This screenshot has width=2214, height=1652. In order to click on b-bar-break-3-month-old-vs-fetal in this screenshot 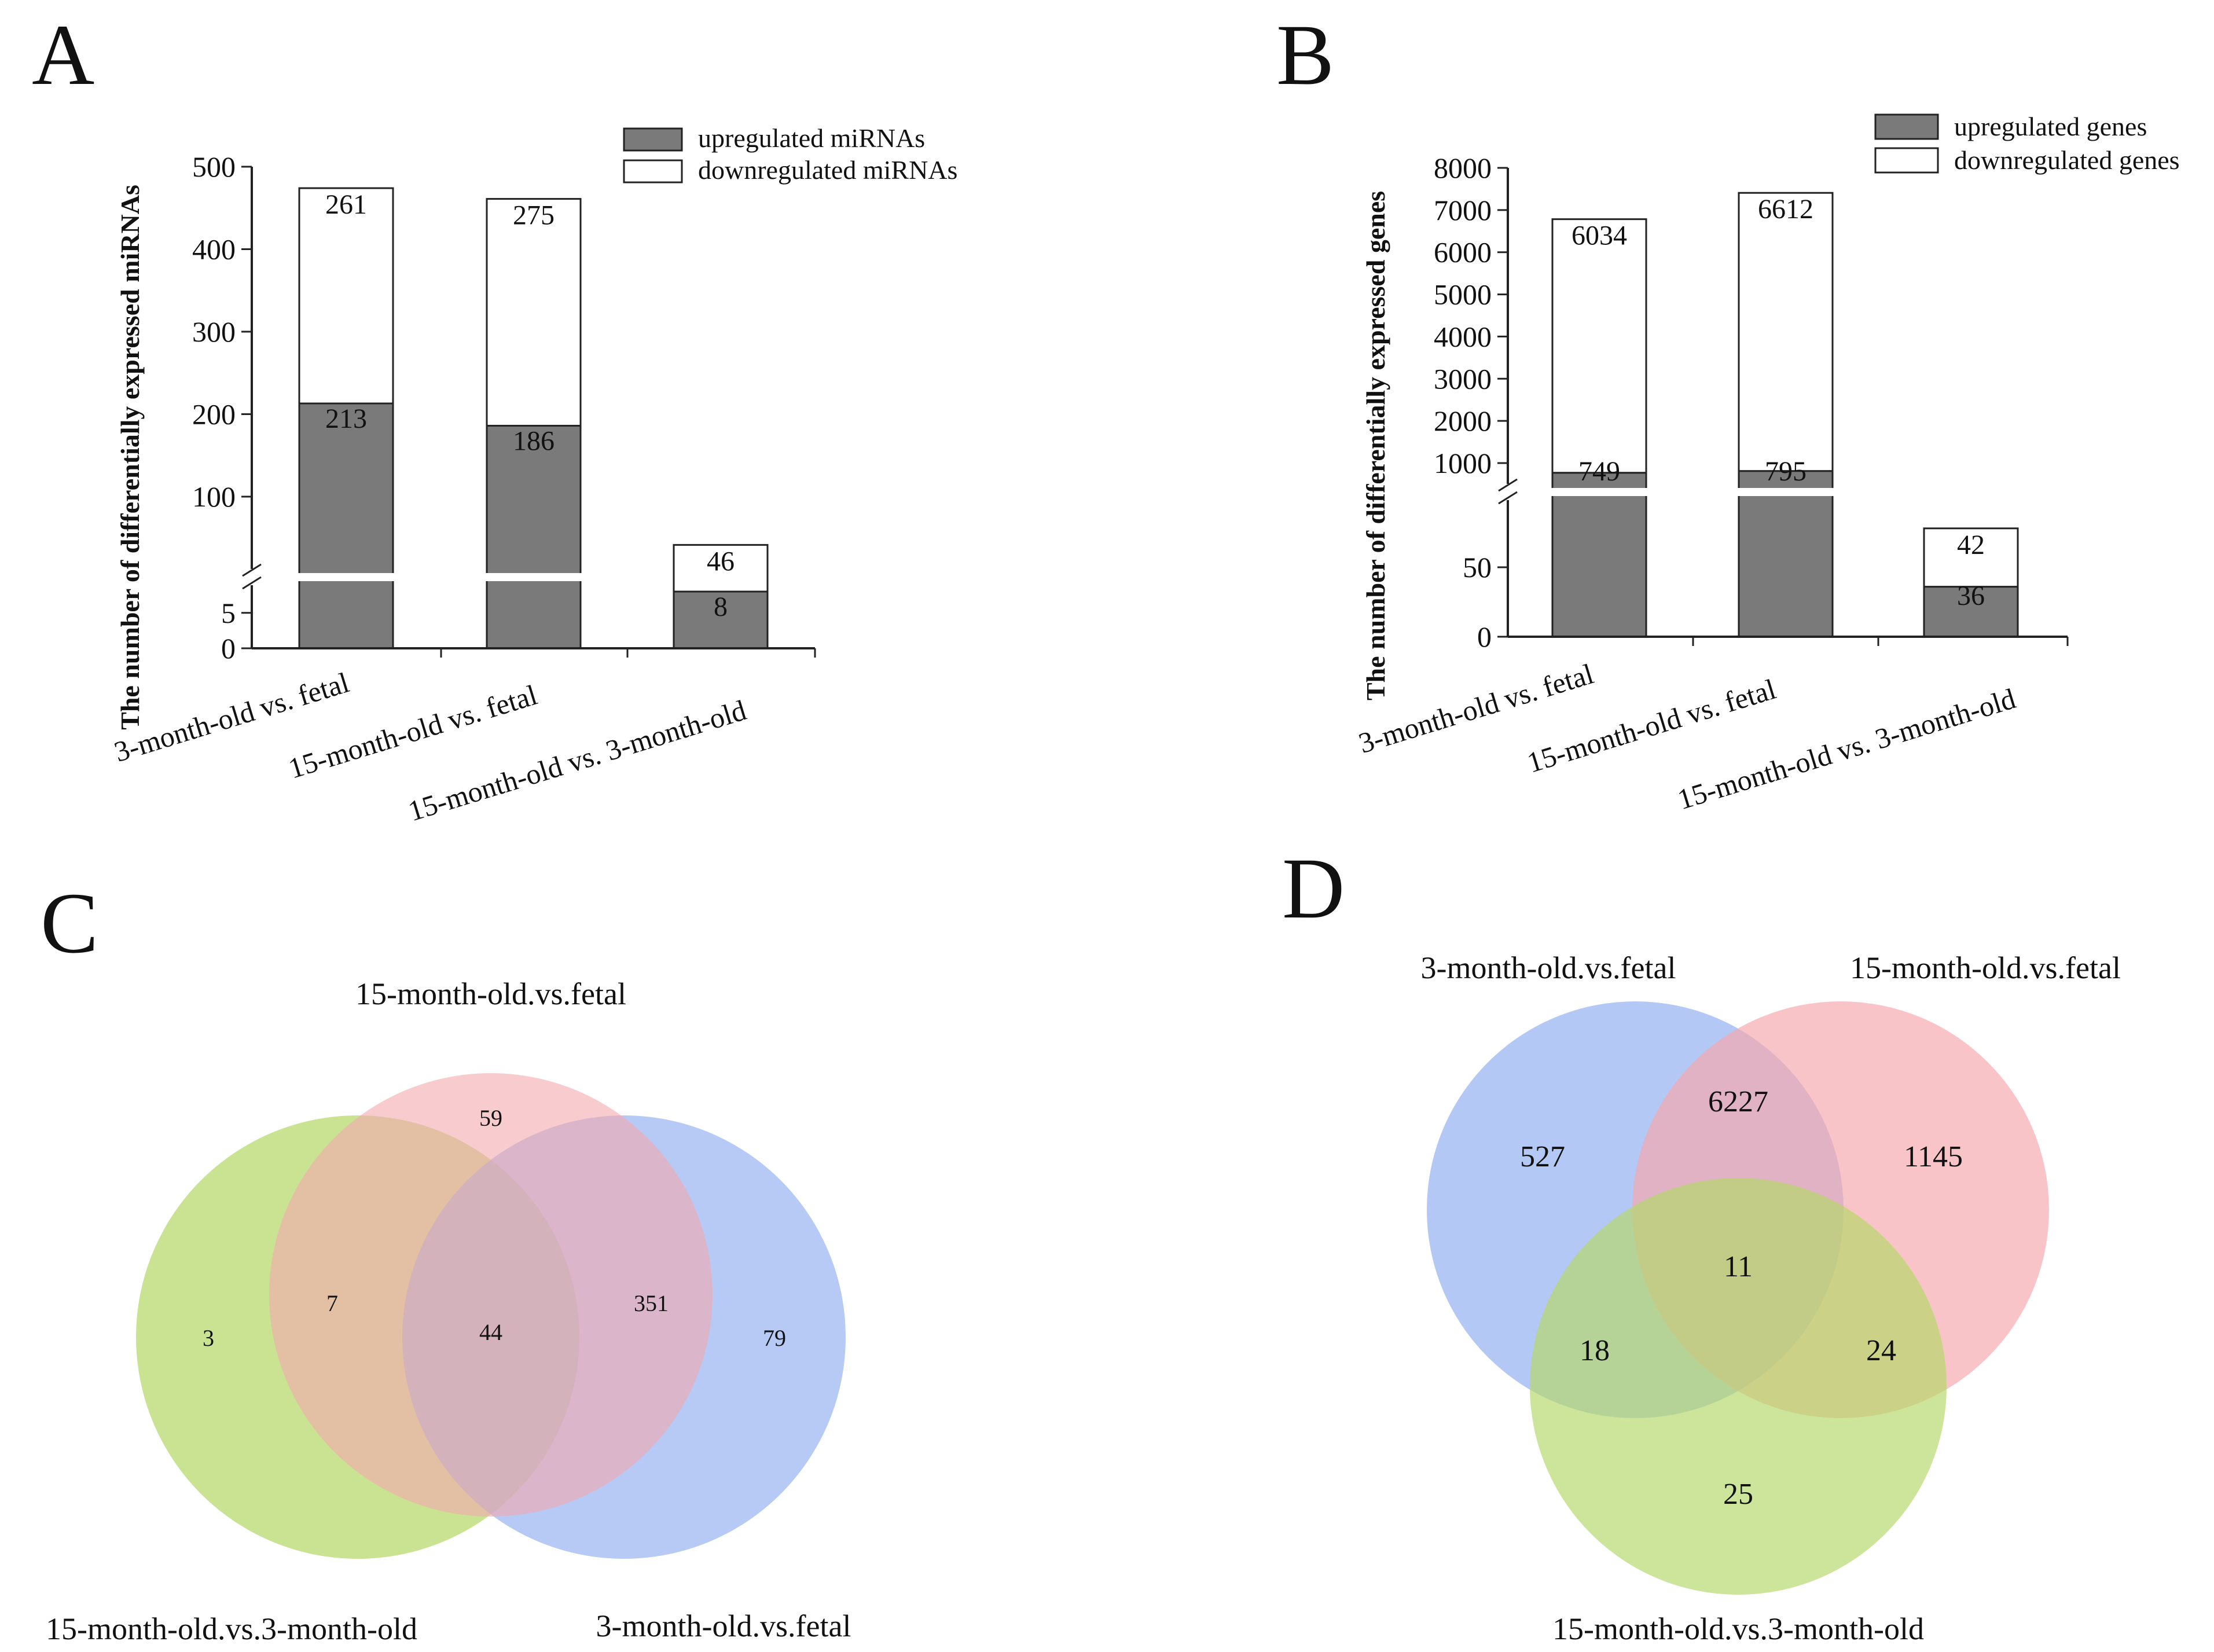, I will do `click(1599, 492)`.